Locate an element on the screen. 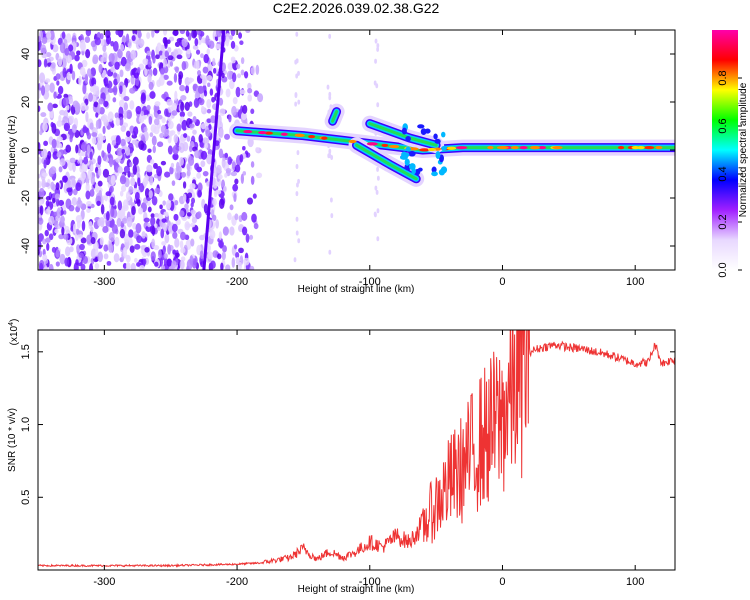 The width and height of the screenshot is (750, 600). side-blob-core is located at coordinates (335, 116).